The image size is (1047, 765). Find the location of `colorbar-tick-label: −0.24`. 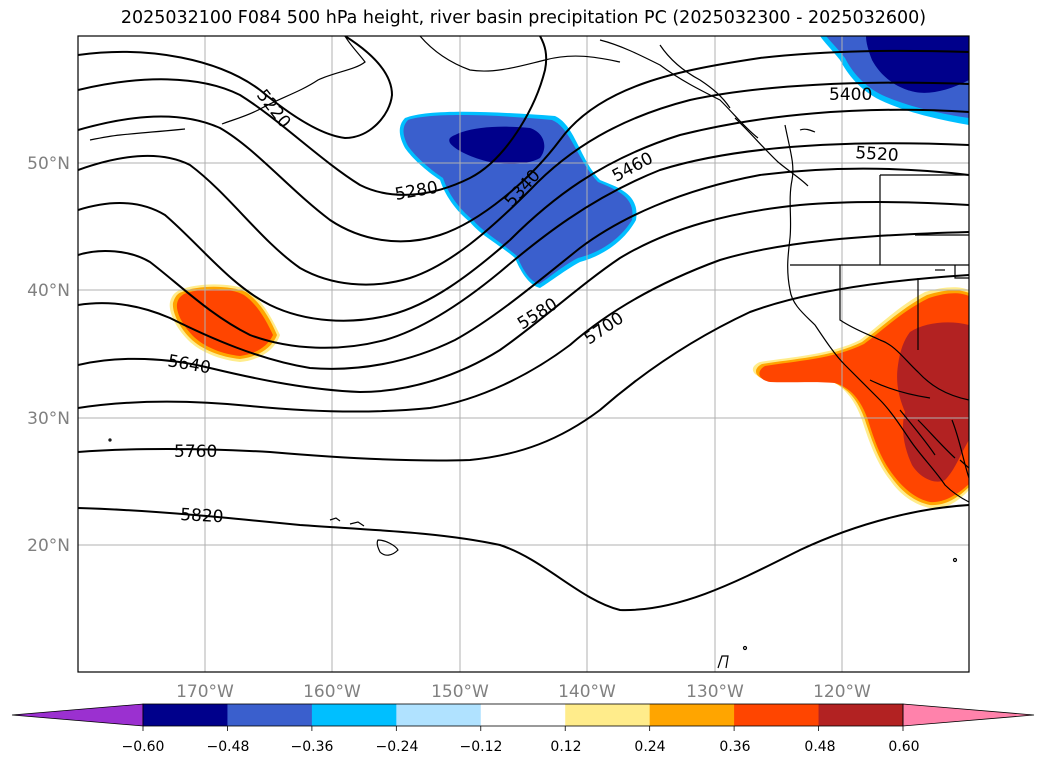

colorbar-tick-label: −0.24 is located at coordinates (397, 747).